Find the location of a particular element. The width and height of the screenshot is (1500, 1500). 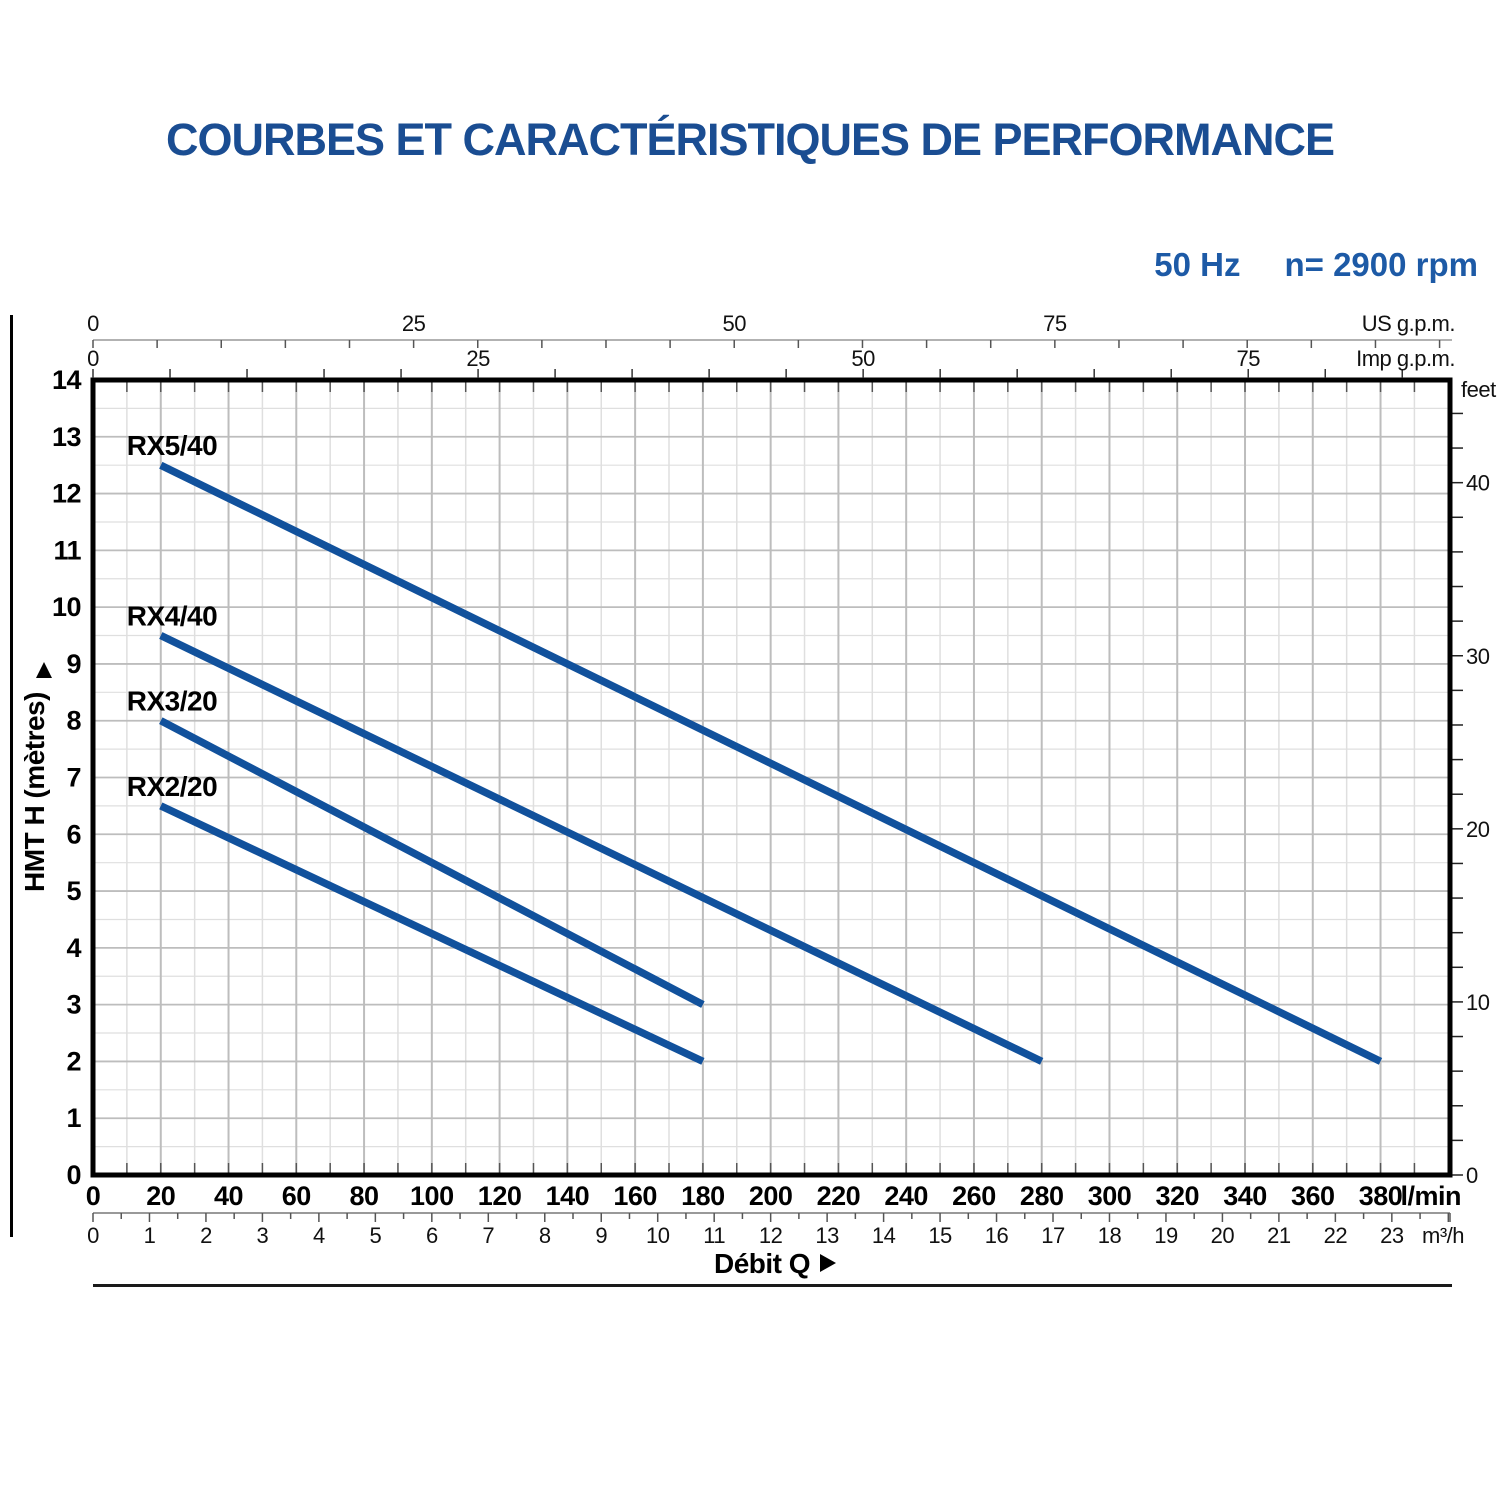

us-gpm-tick-label: 75 is located at coordinates (1055, 323).